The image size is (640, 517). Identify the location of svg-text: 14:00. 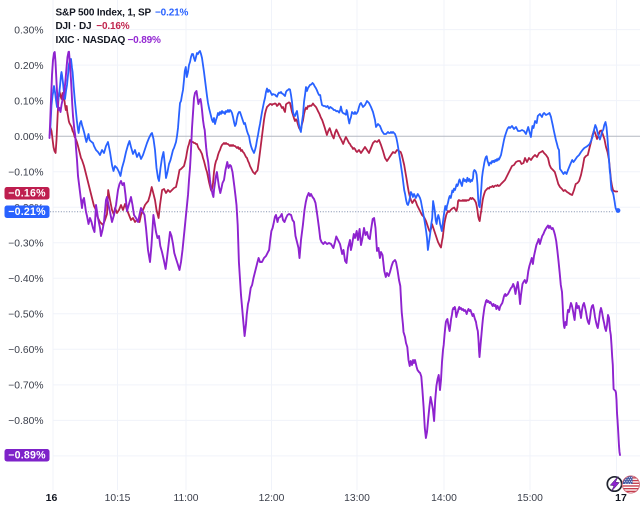
(444, 498).